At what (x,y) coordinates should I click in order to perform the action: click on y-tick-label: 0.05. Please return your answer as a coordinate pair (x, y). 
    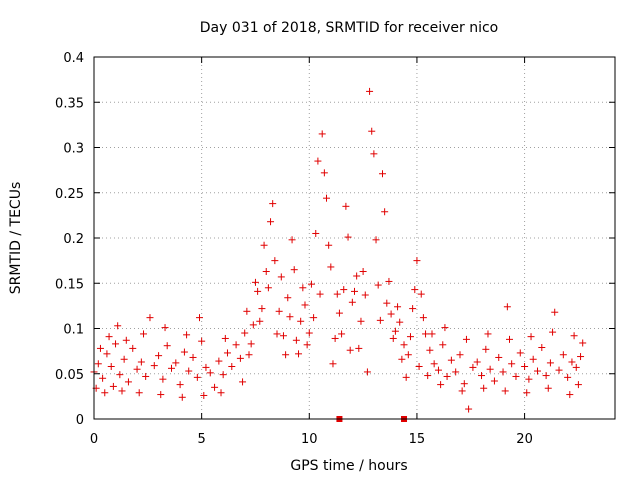
    Looking at the image, I should click on (69, 375).